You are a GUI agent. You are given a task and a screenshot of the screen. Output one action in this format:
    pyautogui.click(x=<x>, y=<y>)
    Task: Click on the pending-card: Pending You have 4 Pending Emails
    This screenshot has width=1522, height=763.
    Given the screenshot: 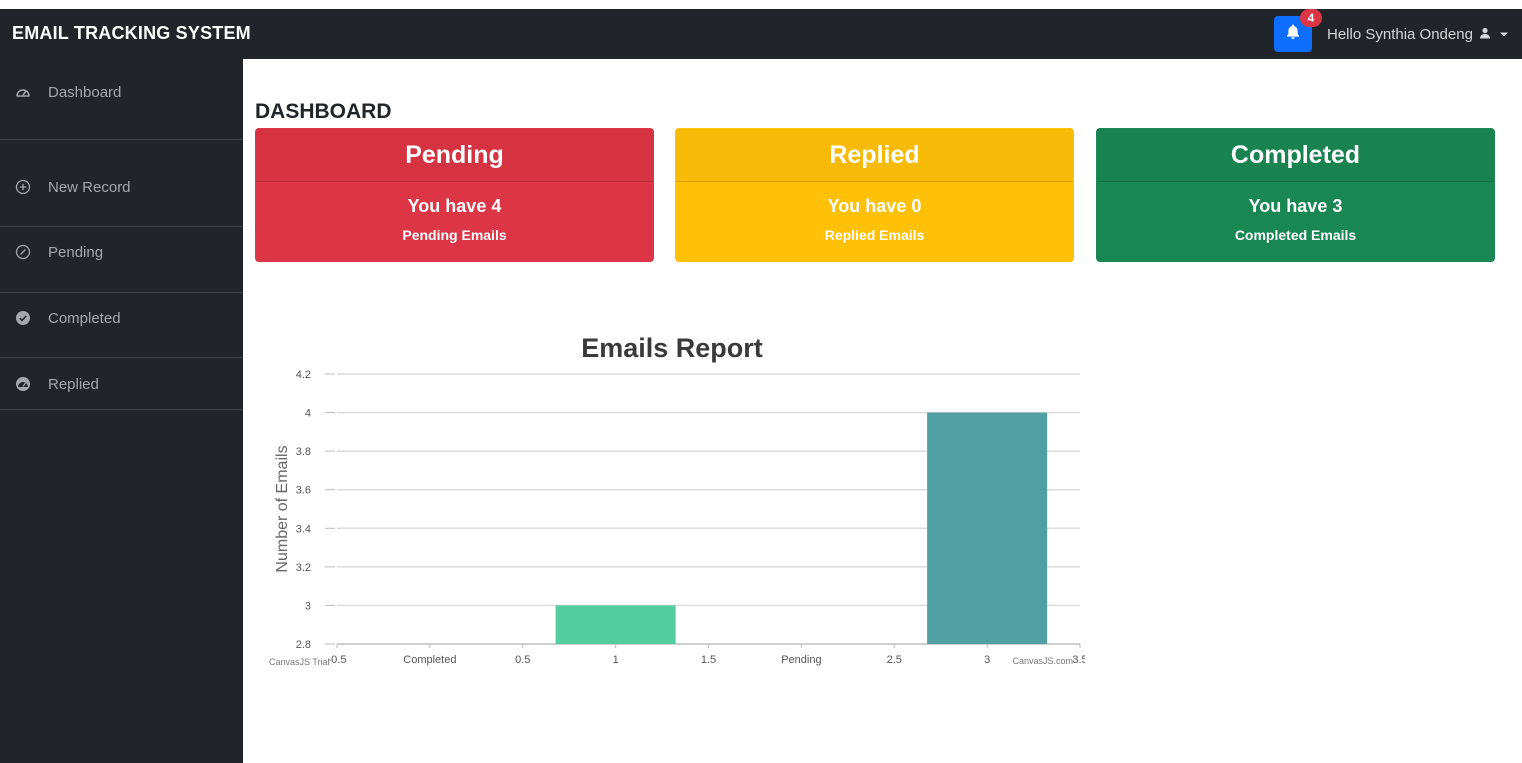 What is the action you would take?
    pyautogui.click(x=454, y=195)
    